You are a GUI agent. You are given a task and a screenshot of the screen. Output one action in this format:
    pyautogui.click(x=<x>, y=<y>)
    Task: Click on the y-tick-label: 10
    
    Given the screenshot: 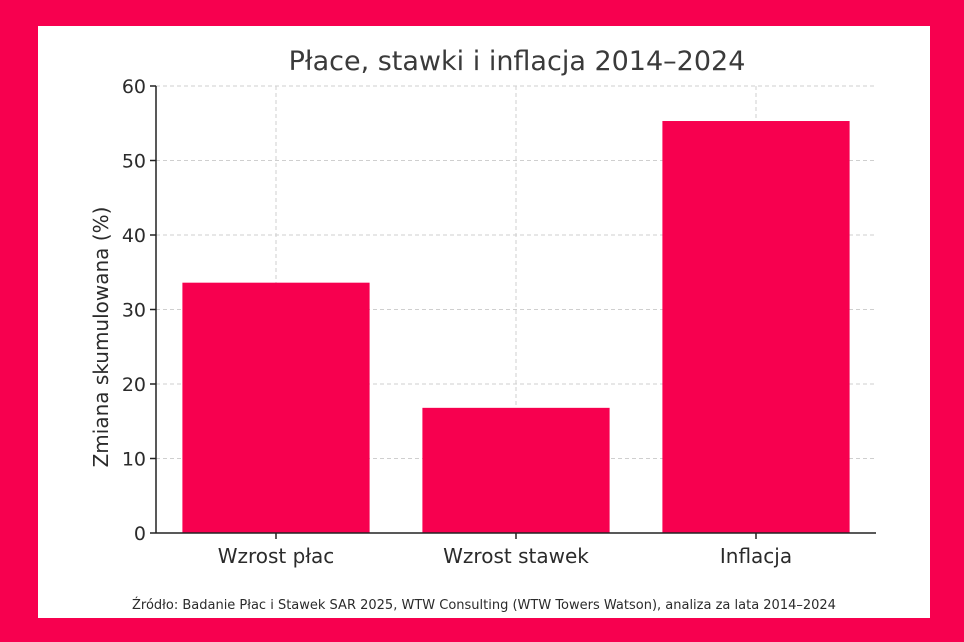 What is the action you would take?
    pyautogui.click(x=134, y=460)
    